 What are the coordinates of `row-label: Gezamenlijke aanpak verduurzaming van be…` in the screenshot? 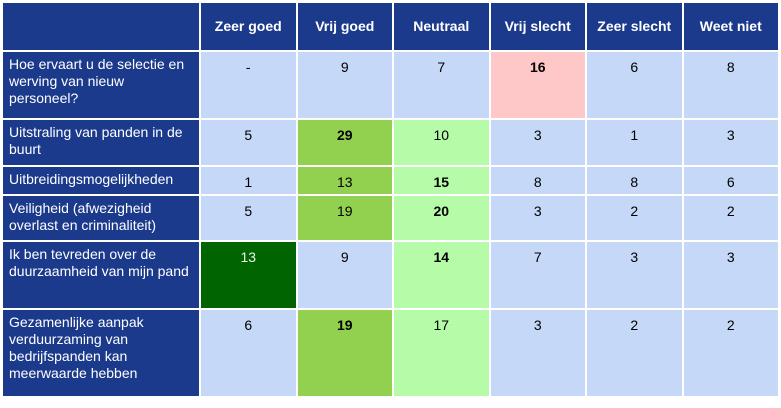 It's located at (101, 353).